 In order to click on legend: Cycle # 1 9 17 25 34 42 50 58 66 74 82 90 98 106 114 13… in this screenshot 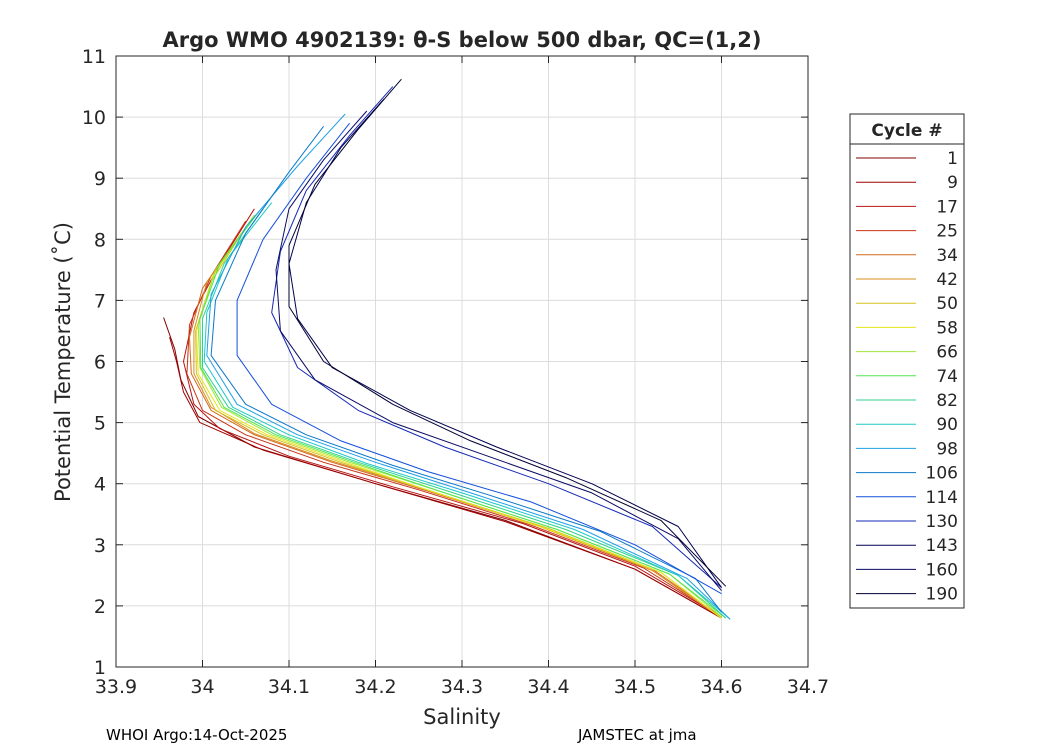, I will do `click(907, 361)`.